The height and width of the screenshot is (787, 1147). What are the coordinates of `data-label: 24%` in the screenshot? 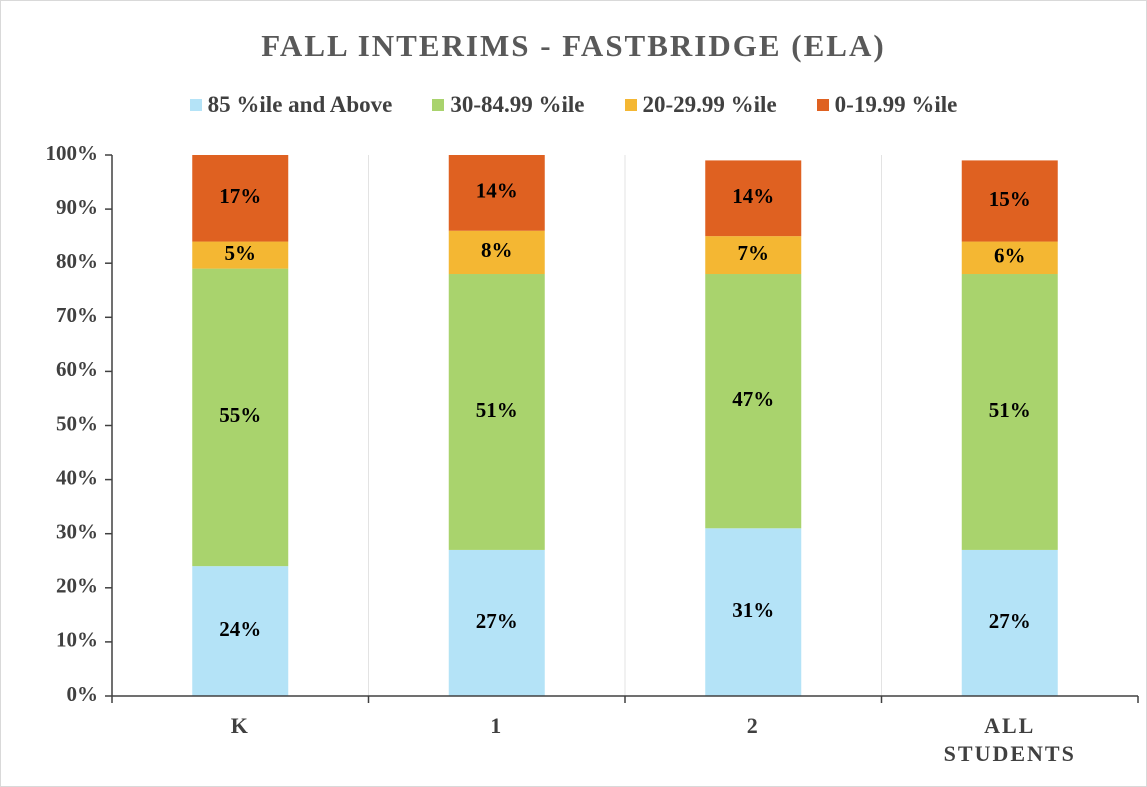 It's located at (240, 629).